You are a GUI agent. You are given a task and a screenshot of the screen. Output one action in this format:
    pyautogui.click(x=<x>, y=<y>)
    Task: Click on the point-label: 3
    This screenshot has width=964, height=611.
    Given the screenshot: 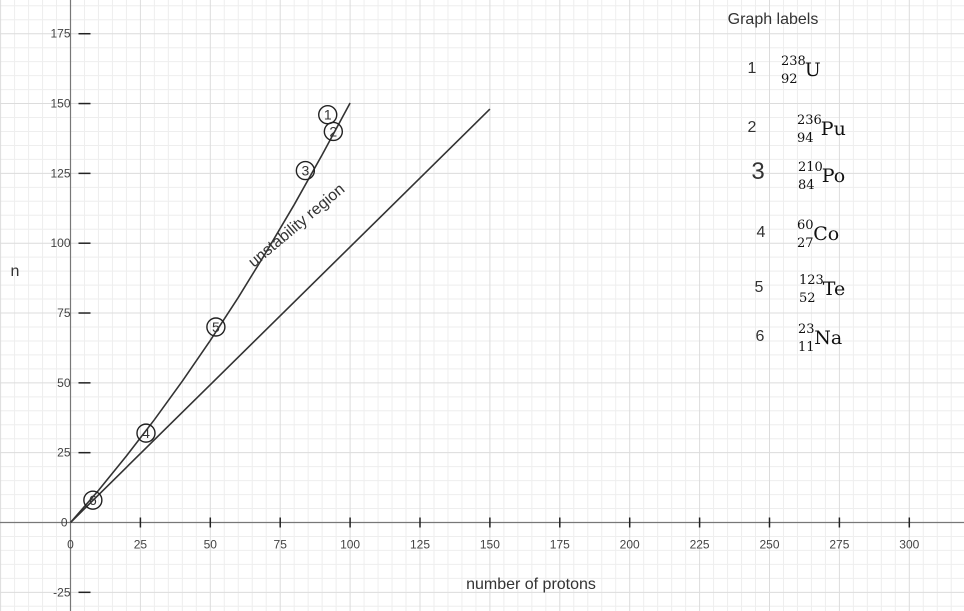 What is the action you would take?
    pyautogui.click(x=305, y=171)
    